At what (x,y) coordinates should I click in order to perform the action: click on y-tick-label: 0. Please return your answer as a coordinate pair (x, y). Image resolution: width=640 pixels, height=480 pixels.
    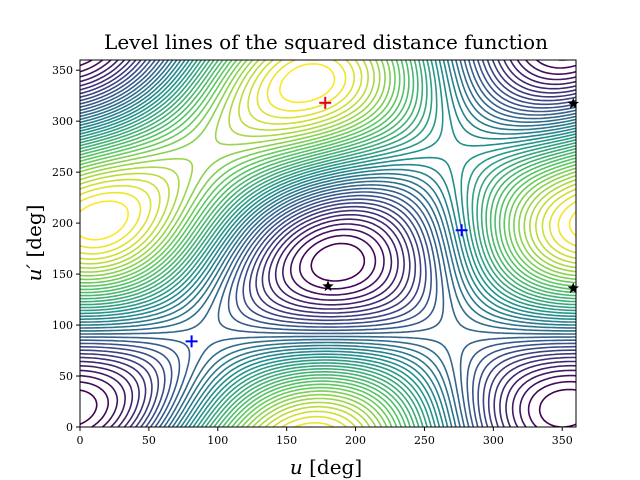
    Looking at the image, I should click on (69, 427).